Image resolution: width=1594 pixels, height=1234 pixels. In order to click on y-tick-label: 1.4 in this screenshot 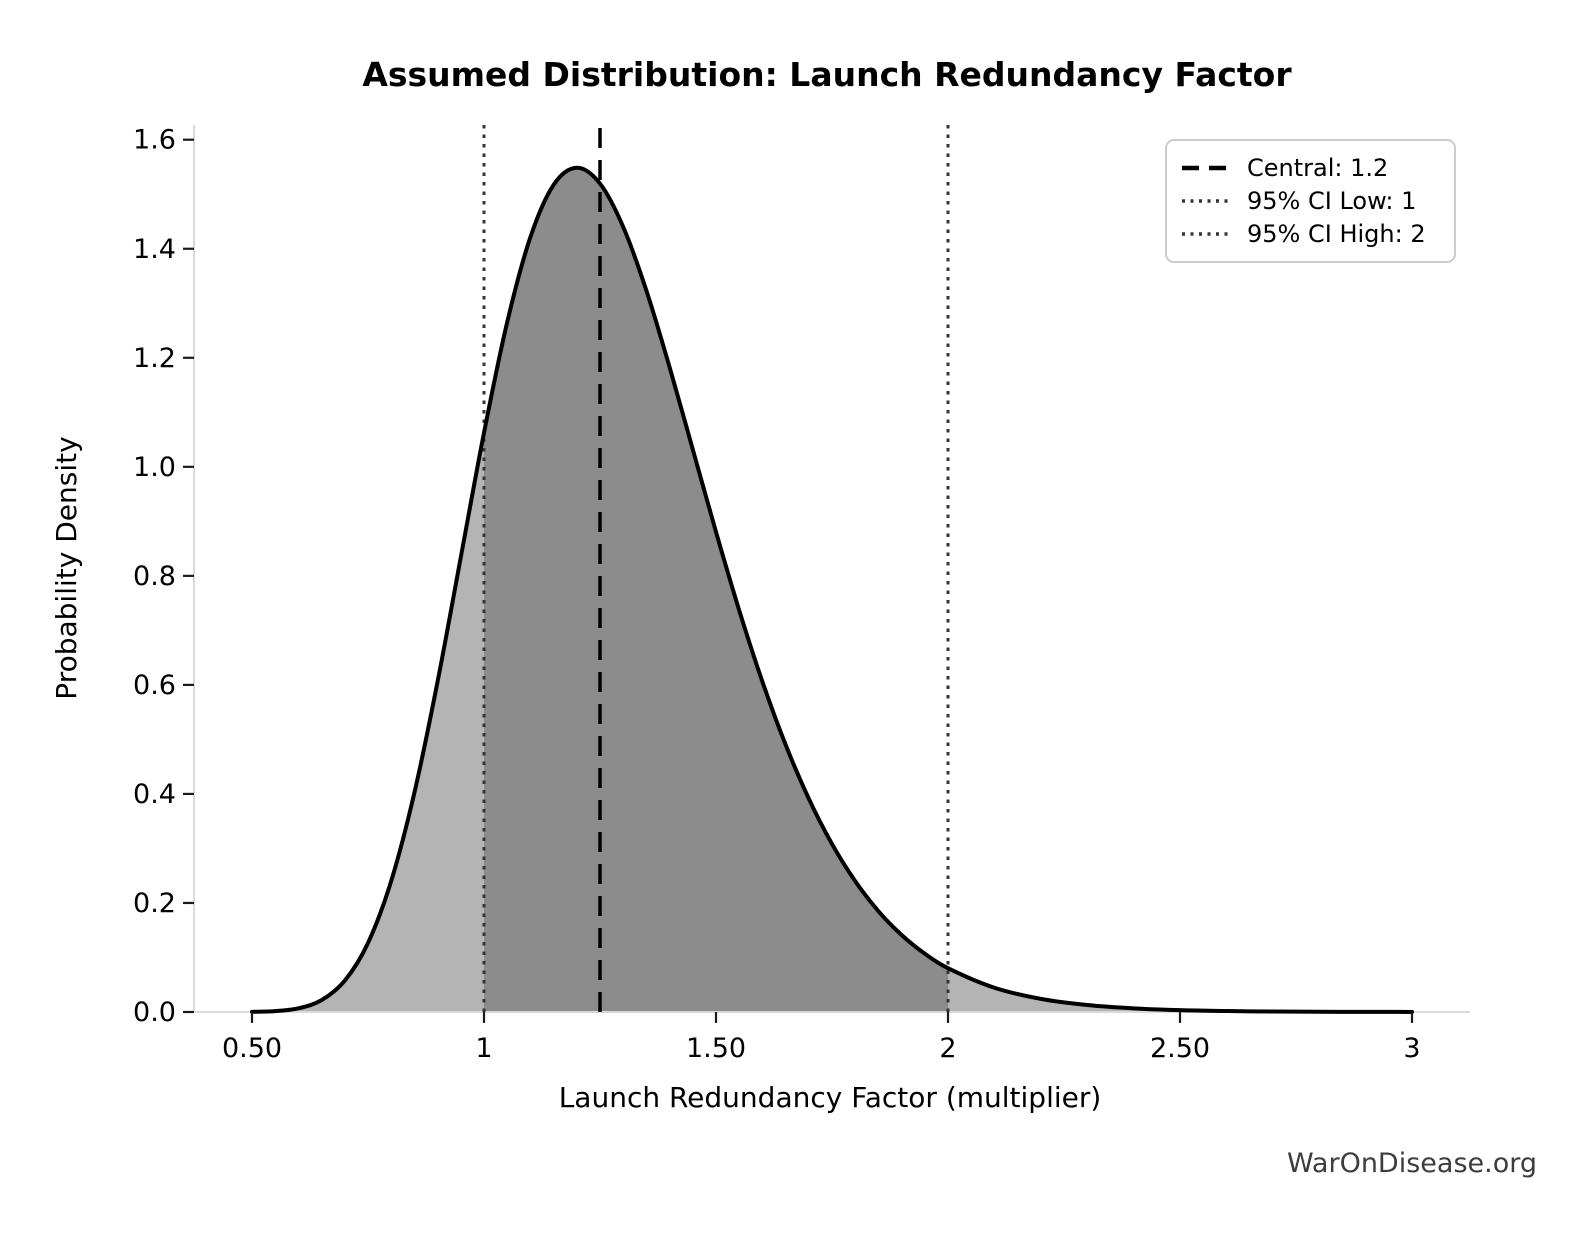, I will do `click(154, 249)`.